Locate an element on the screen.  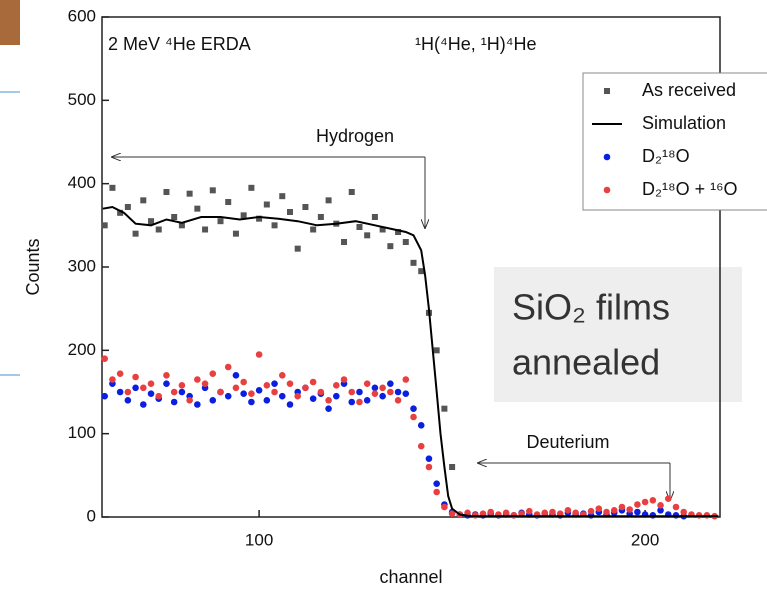
legend-marker is located at coordinates (607, 91).